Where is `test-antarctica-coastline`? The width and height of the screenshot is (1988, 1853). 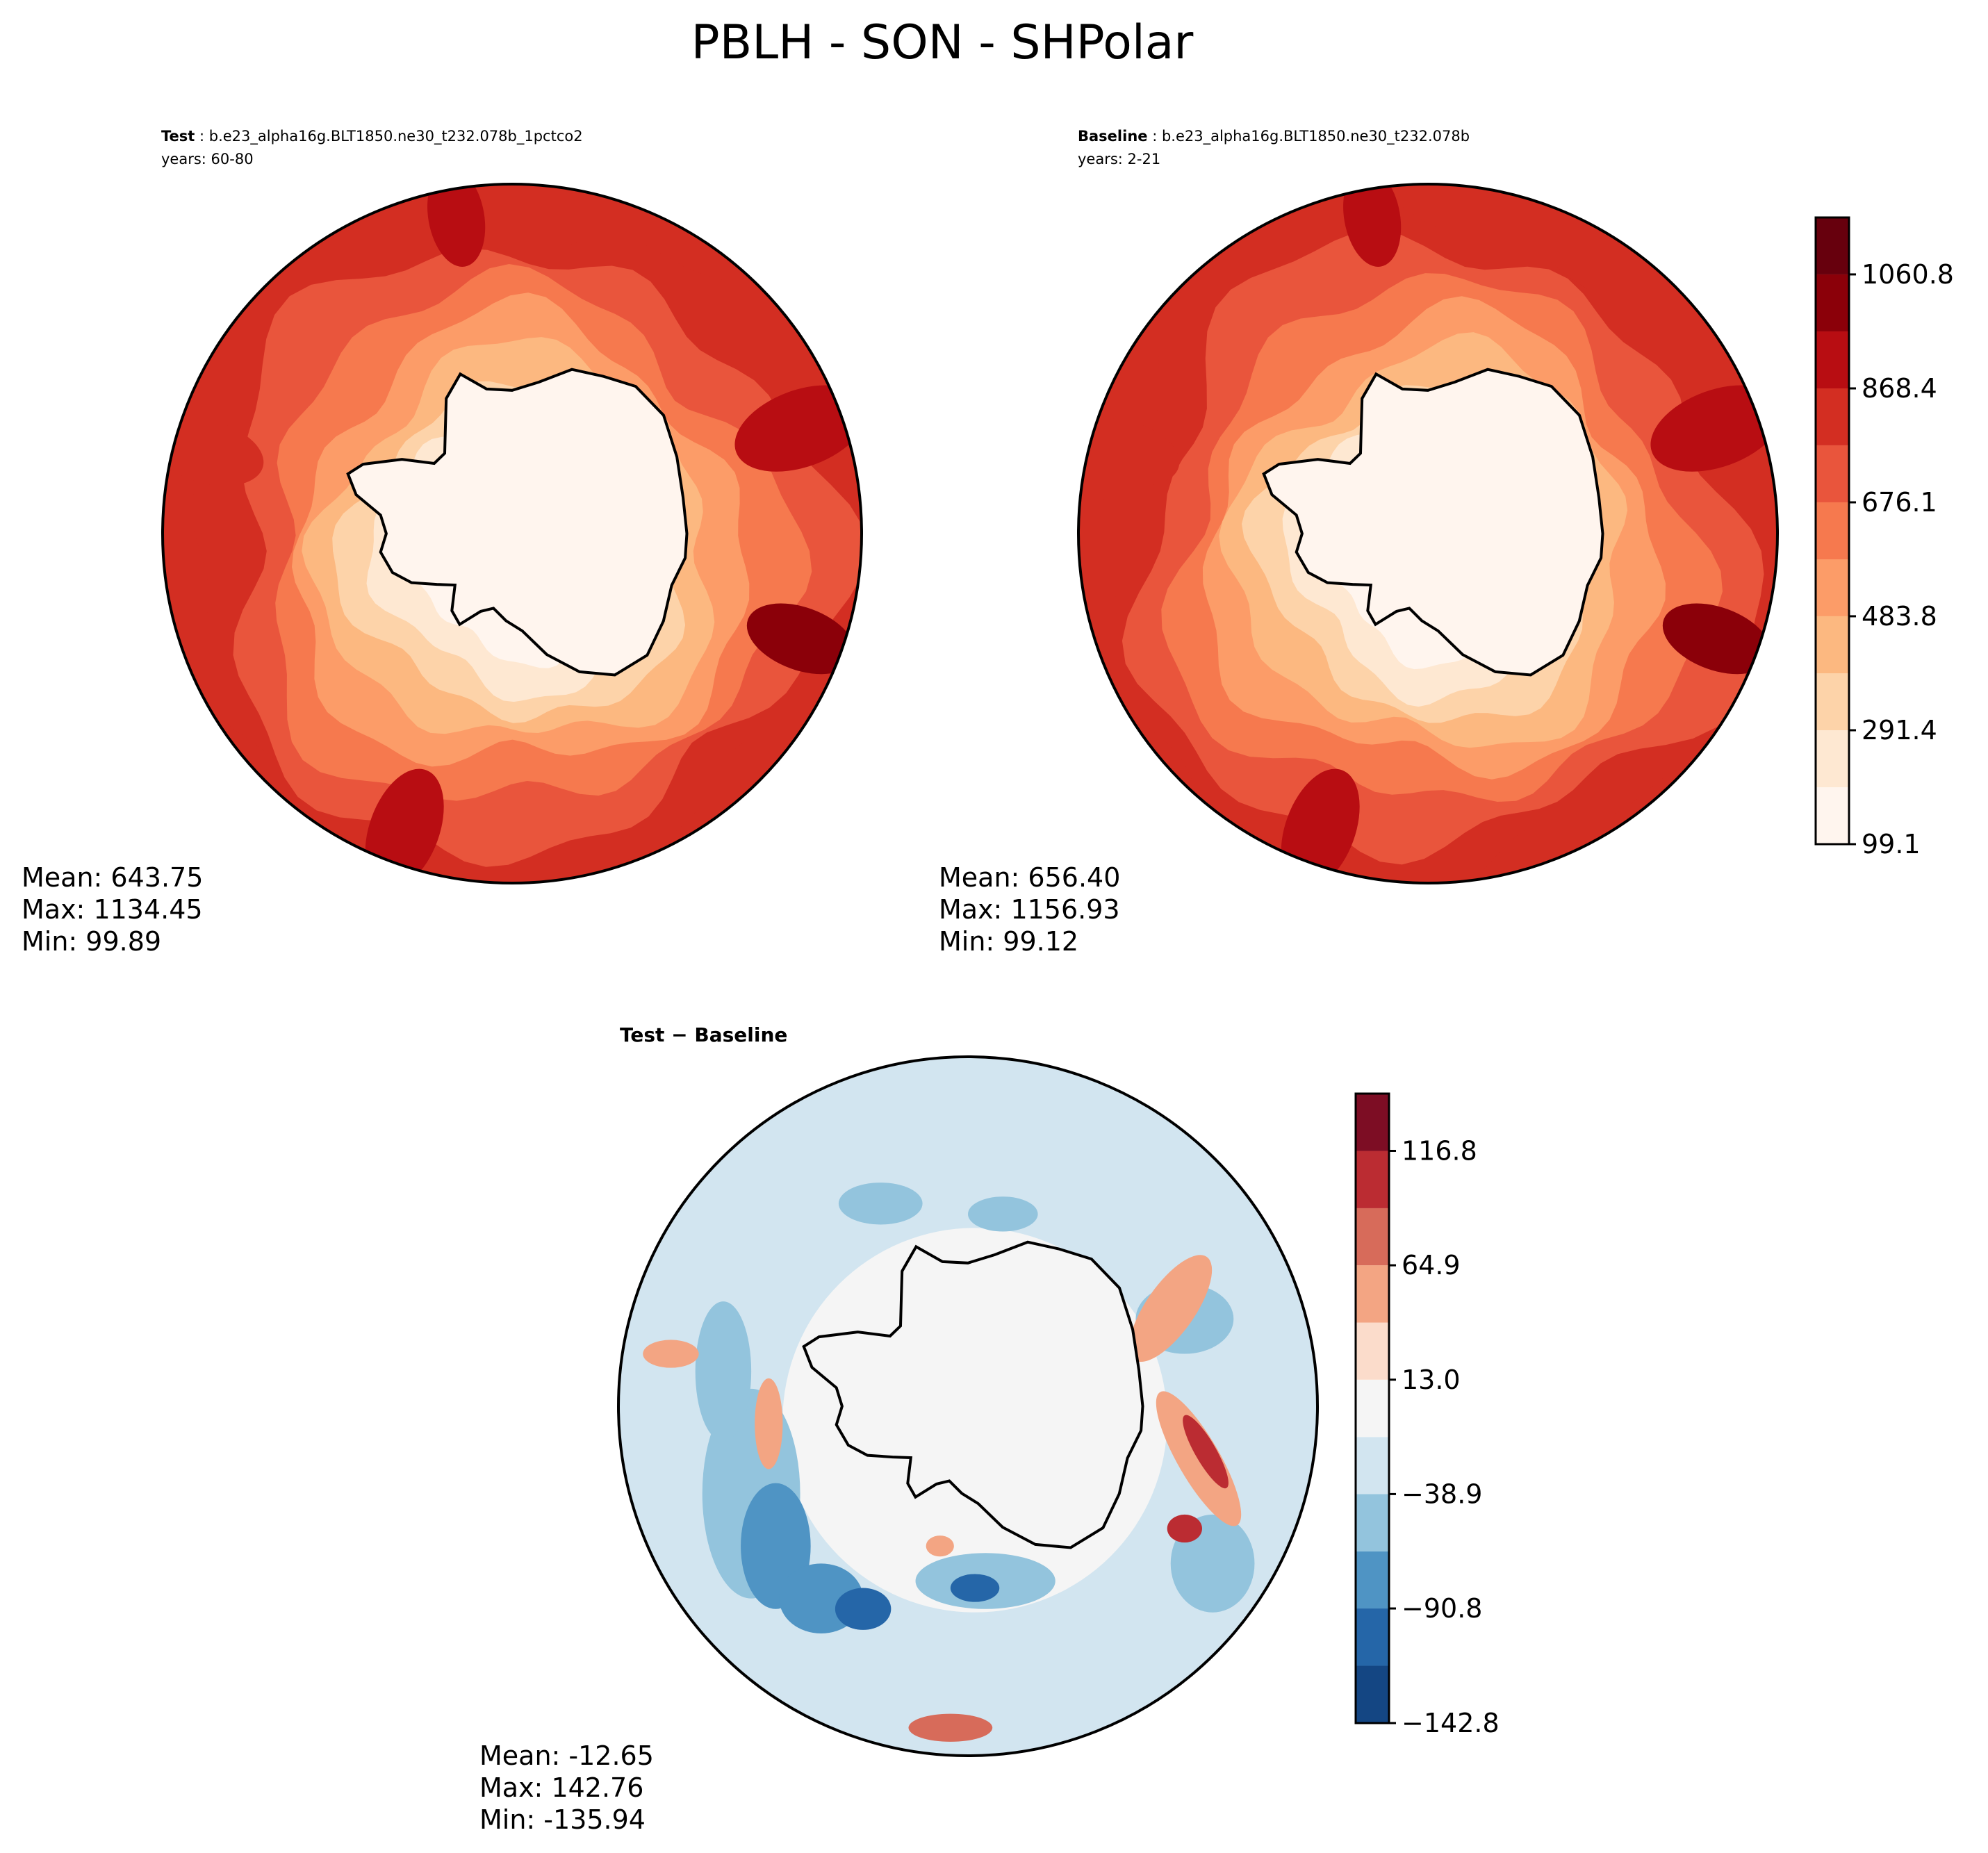
test-antarctica-coastline is located at coordinates (517, 522).